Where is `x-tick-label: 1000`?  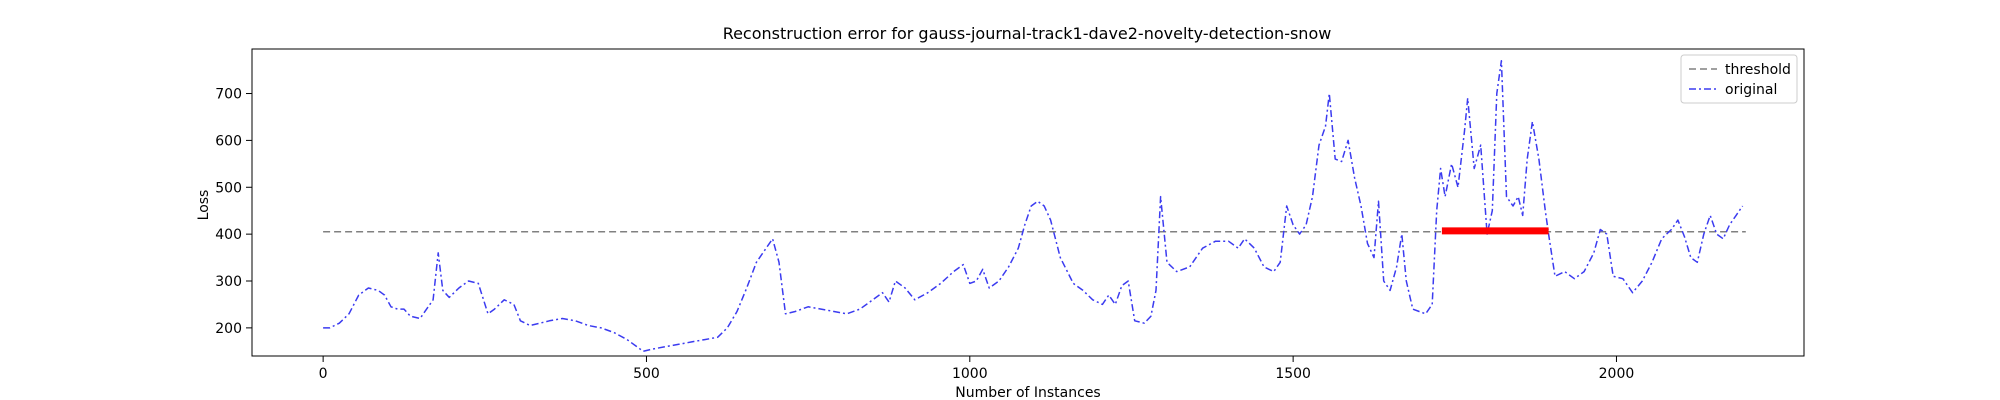 x-tick-label: 1000 is located at coordinates (970, 374).